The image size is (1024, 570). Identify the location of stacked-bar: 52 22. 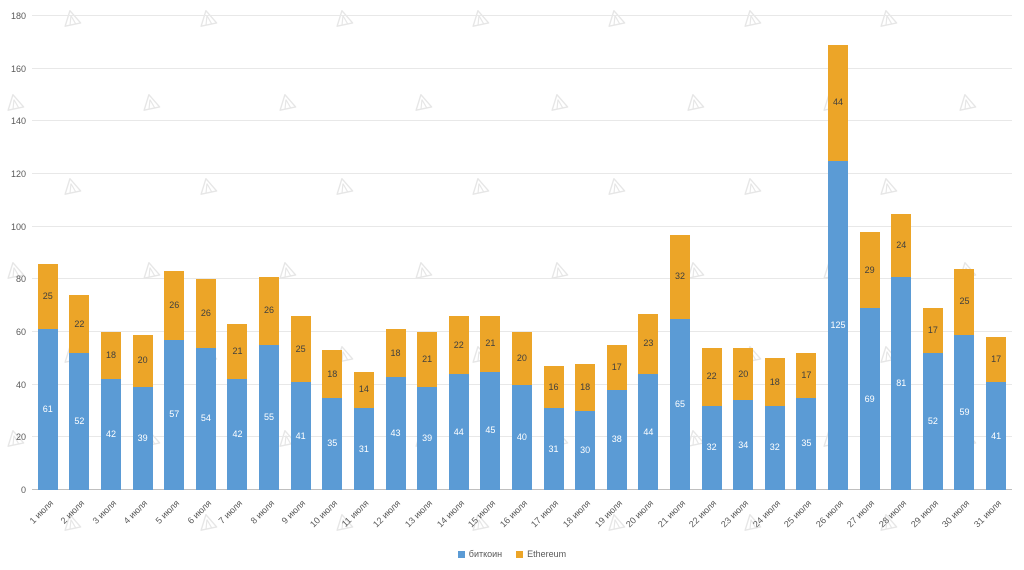
(79, 392).